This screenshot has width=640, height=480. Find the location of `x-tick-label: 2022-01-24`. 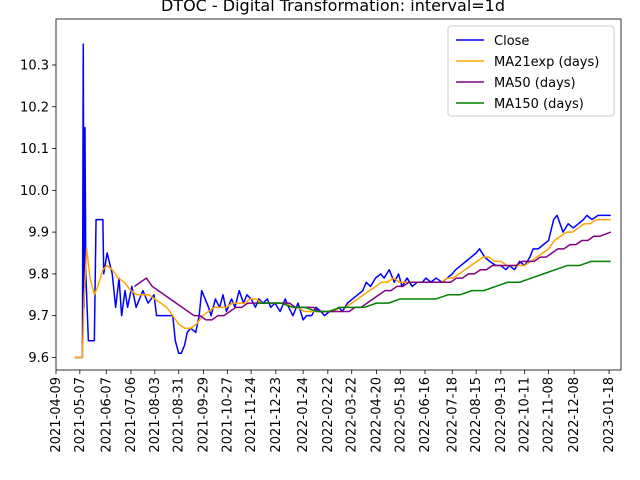

x-tick-label: 2022-01-24 is located at coordinates (303, 415).